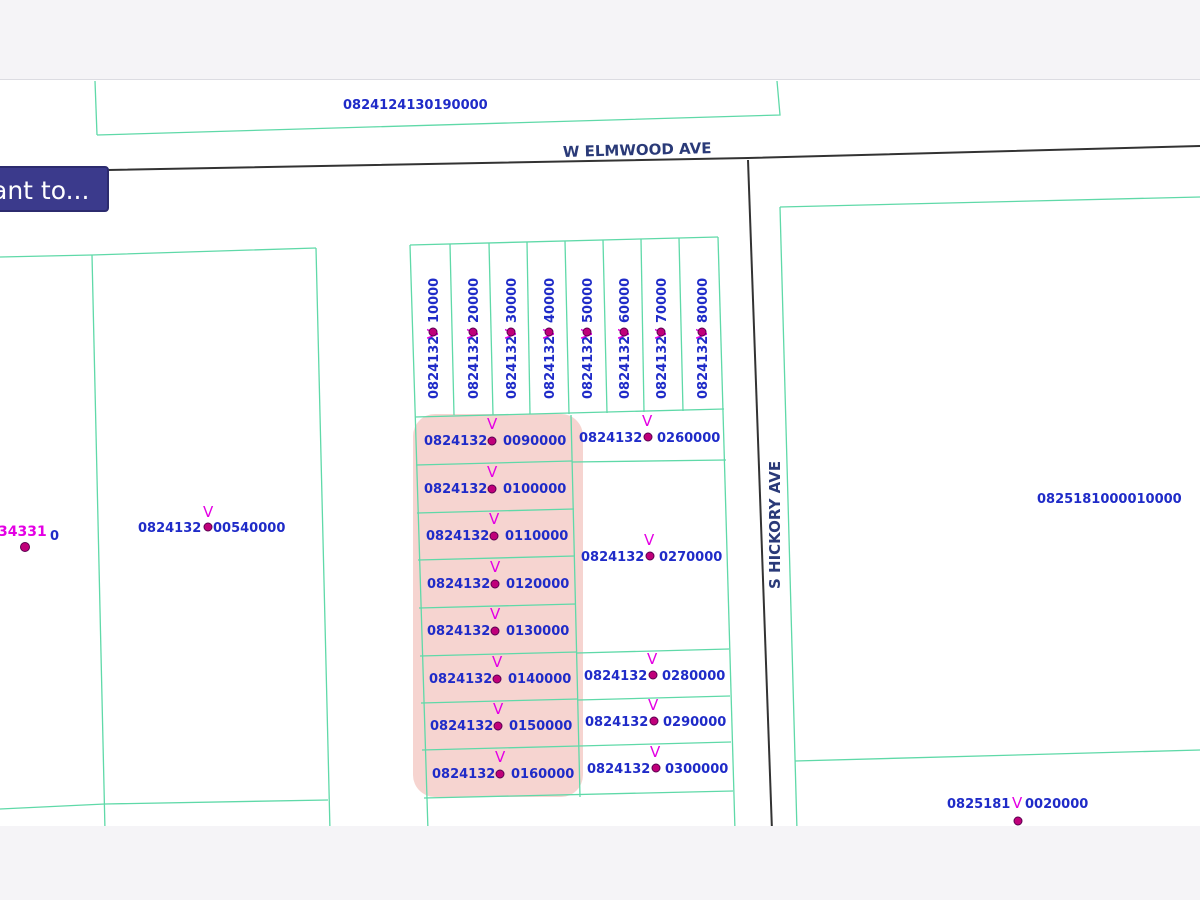  What do you see at coordinates (1109, 499) in the screenshot?
I see `parcel-label-big-east: 0825181000010000` at bounding box center [1109, 499].